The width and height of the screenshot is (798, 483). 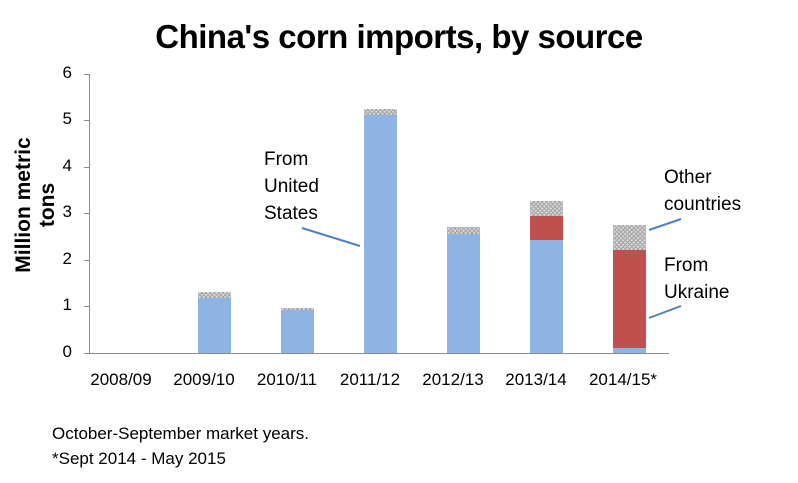 I want to click on x-tick-label: 2008/09, so click(x=121, y=379).